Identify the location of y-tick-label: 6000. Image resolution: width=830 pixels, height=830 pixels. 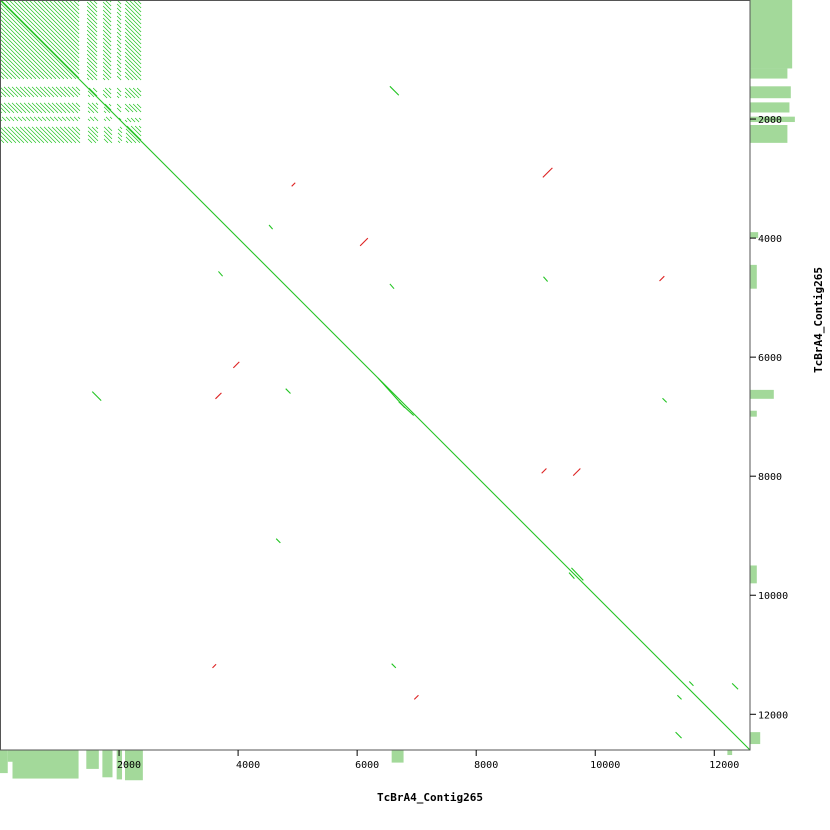
(770, 358).